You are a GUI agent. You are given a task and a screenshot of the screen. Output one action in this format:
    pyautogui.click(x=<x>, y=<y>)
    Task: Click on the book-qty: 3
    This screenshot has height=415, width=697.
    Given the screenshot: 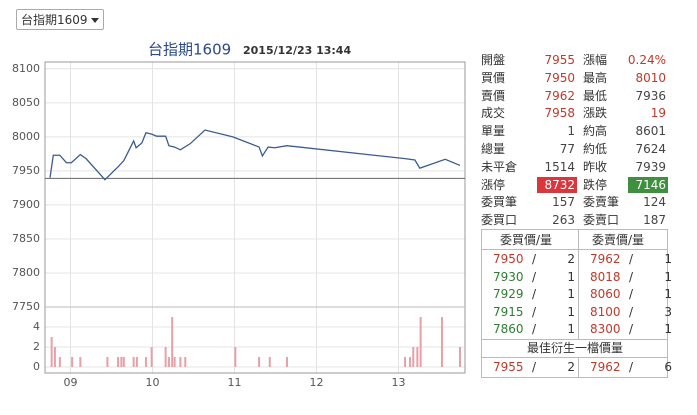 What is the action you would take?
    pyautogui.click(x=668, y=311)
    